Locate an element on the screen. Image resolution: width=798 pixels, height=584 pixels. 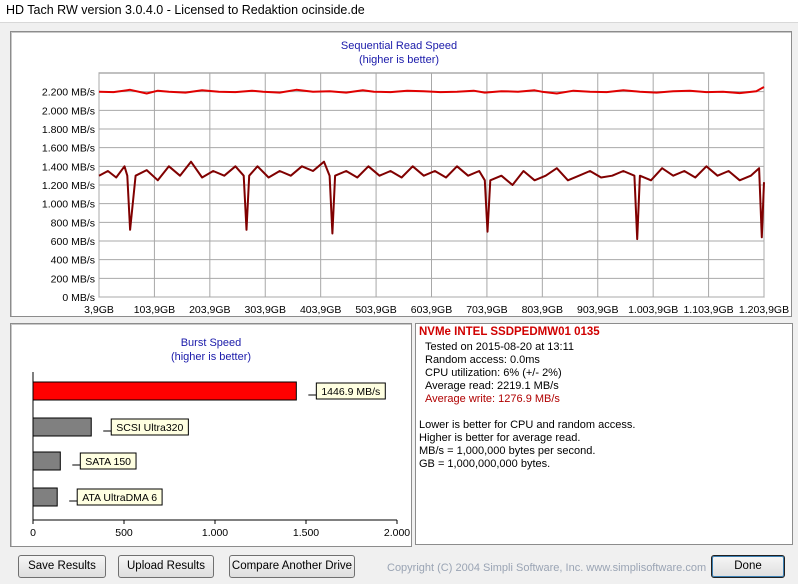
average-write: Average write: 1276.9 MB/s is located at coordinates (492, 399).